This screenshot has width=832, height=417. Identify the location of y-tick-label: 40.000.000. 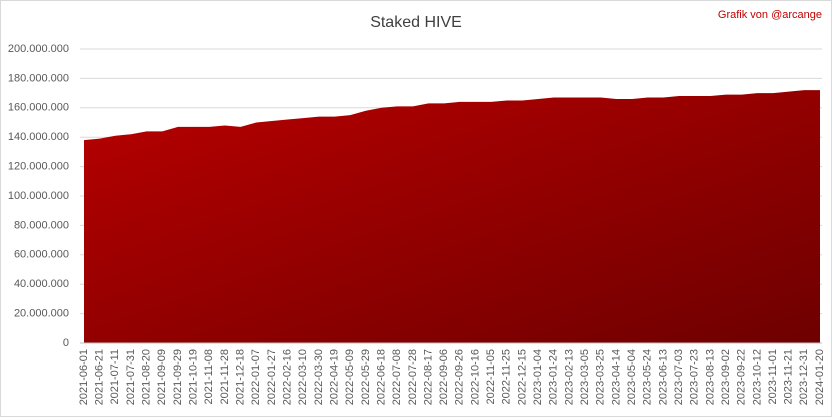
(41, 284).